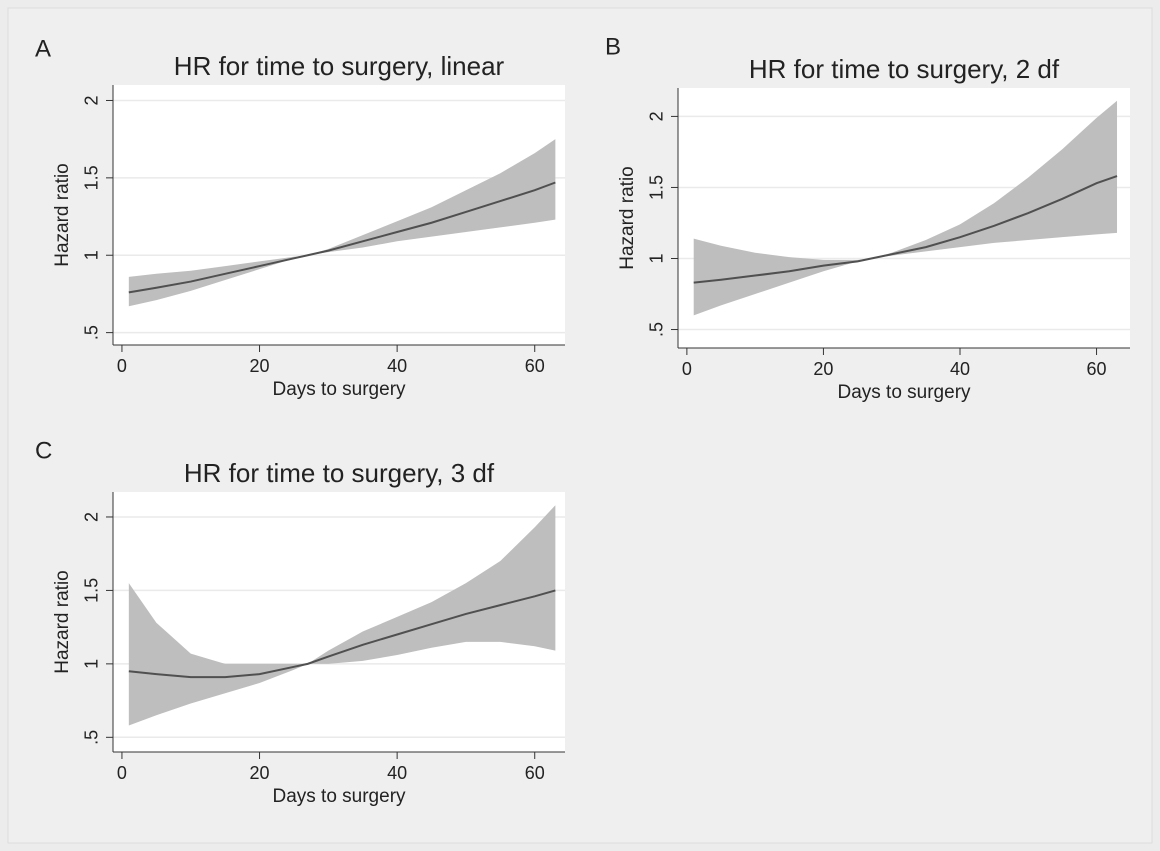  Describe the element at coordinates (339, 66) in the screenshot. I see `chart-title: HR for time to surgery, linear` at that location.